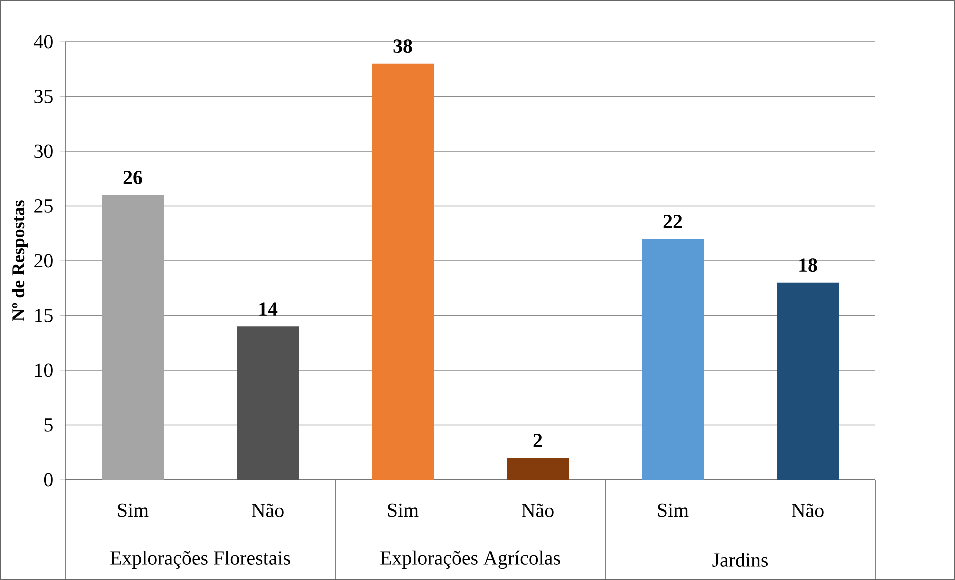  I want to click on y-tick-label: 25, so click(43, 206).